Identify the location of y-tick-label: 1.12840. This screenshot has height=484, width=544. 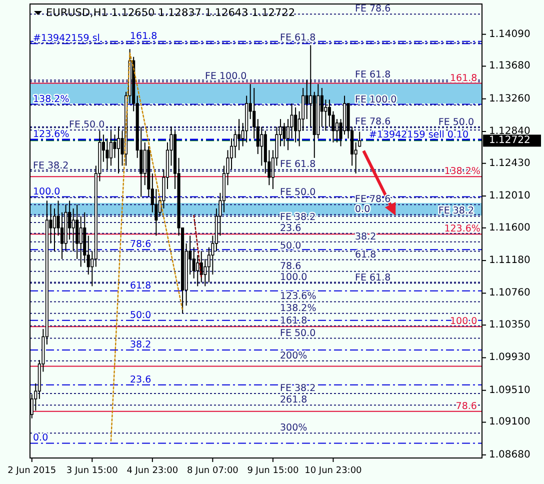
(509, 131).